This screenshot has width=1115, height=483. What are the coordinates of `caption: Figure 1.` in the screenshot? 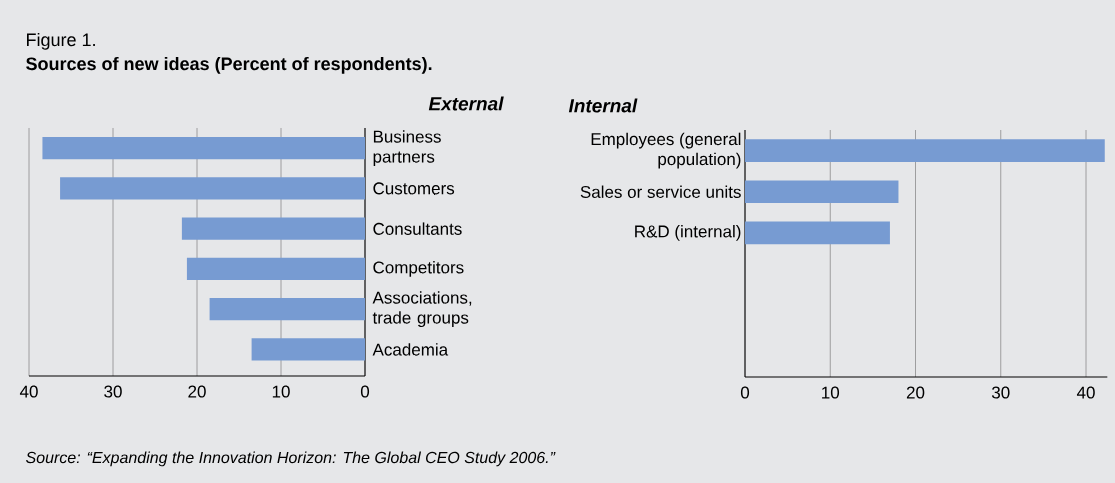 It's located at (61, 41).